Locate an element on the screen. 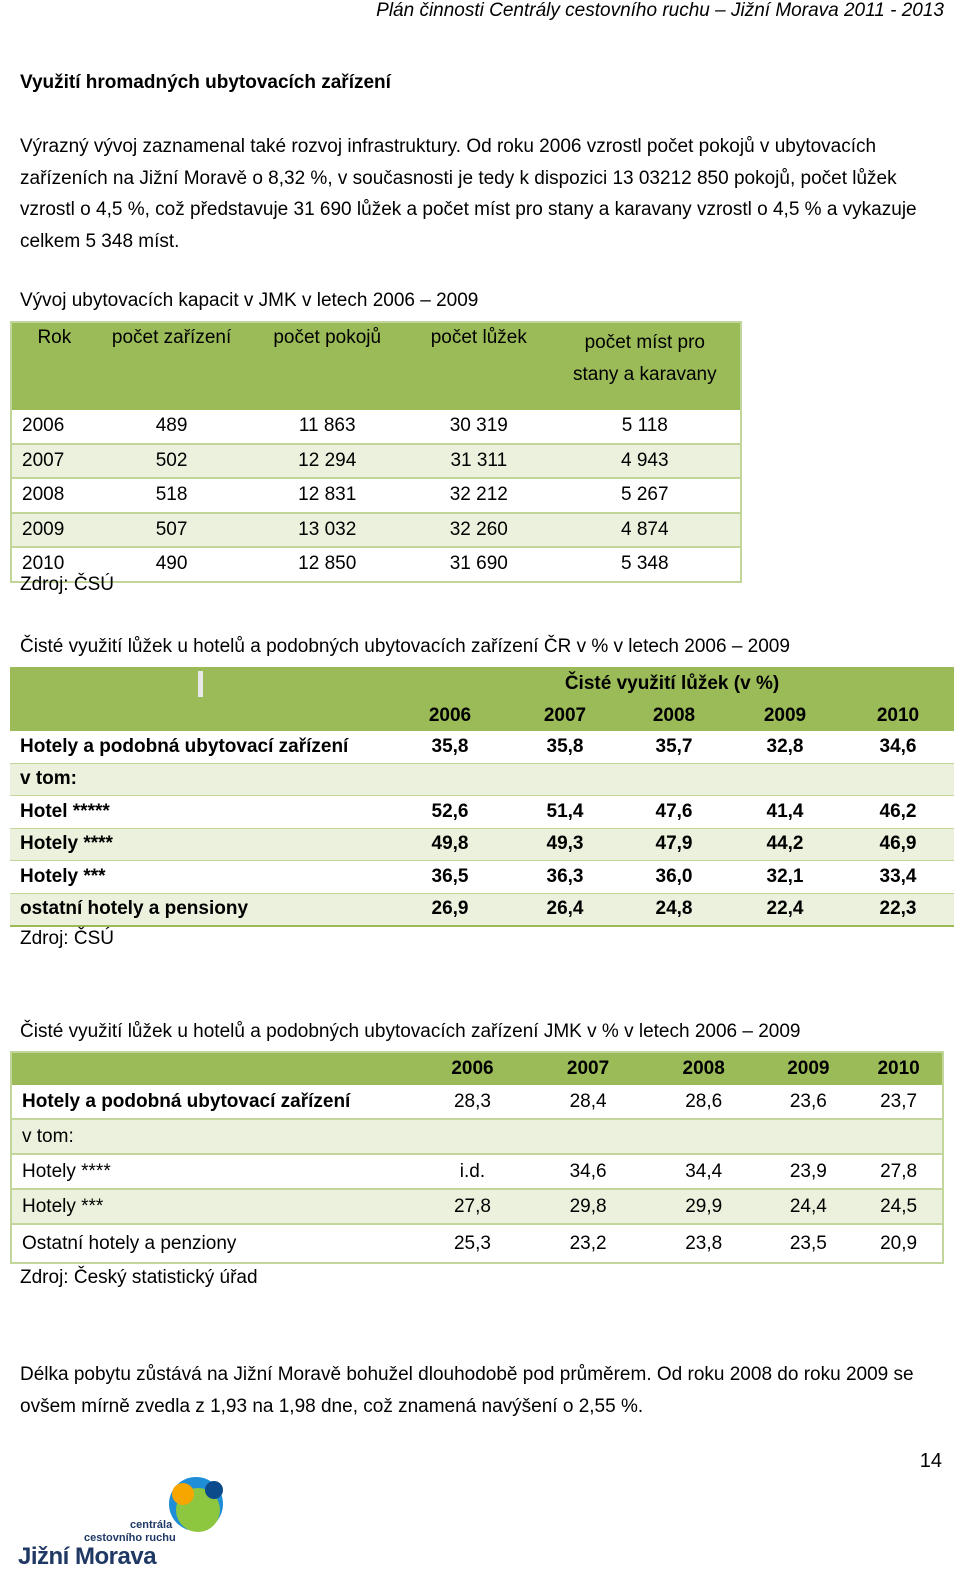 The width and height of the screenshot is (960, 1577). column-header: počet zařízení is located at coordinates (171, 366).